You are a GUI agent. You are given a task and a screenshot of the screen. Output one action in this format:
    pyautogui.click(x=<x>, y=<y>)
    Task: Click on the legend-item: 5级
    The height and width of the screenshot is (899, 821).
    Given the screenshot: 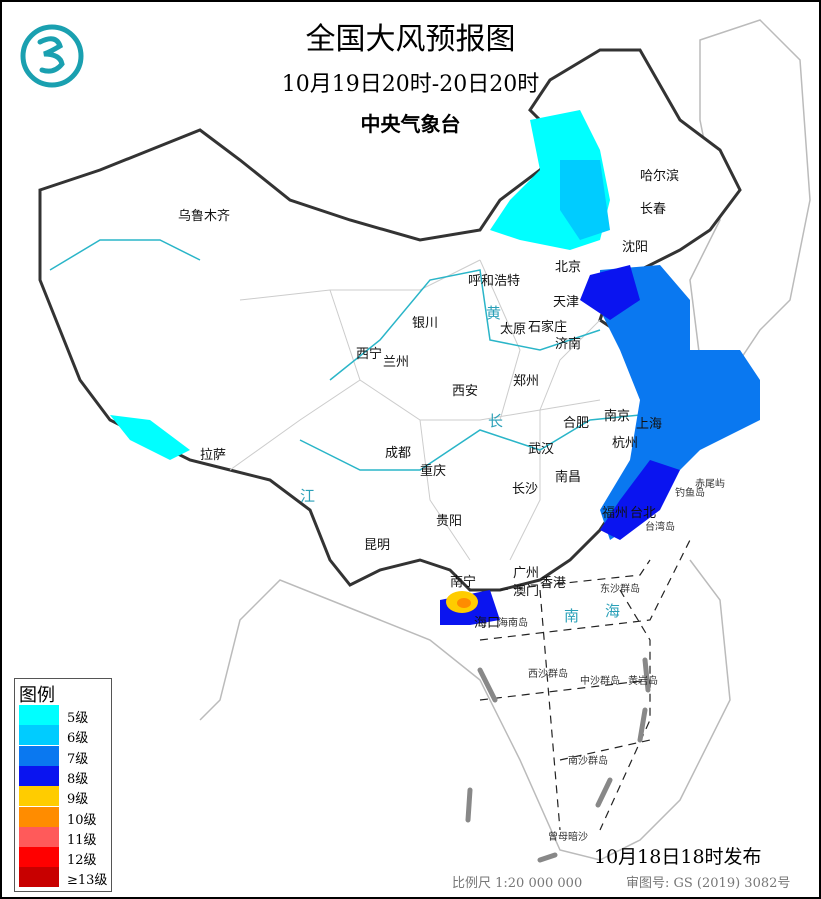 What is the action you would take?
    pyautogui.click(x=64, y=715)
    